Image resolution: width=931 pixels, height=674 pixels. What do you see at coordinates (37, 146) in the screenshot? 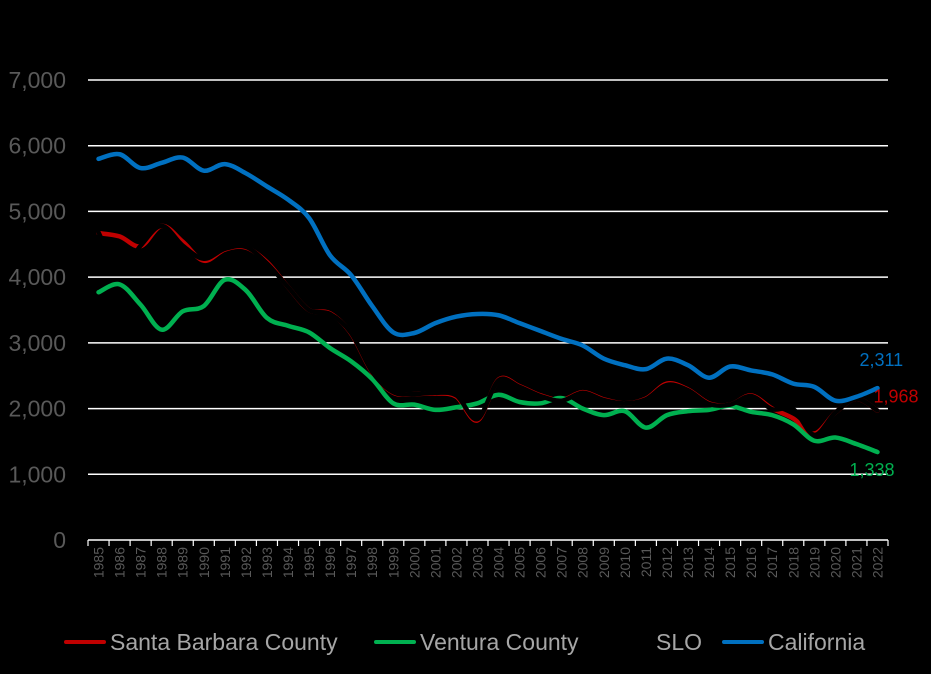
I see `y-tick-label: 6,000` at bounding box center [37, 146].